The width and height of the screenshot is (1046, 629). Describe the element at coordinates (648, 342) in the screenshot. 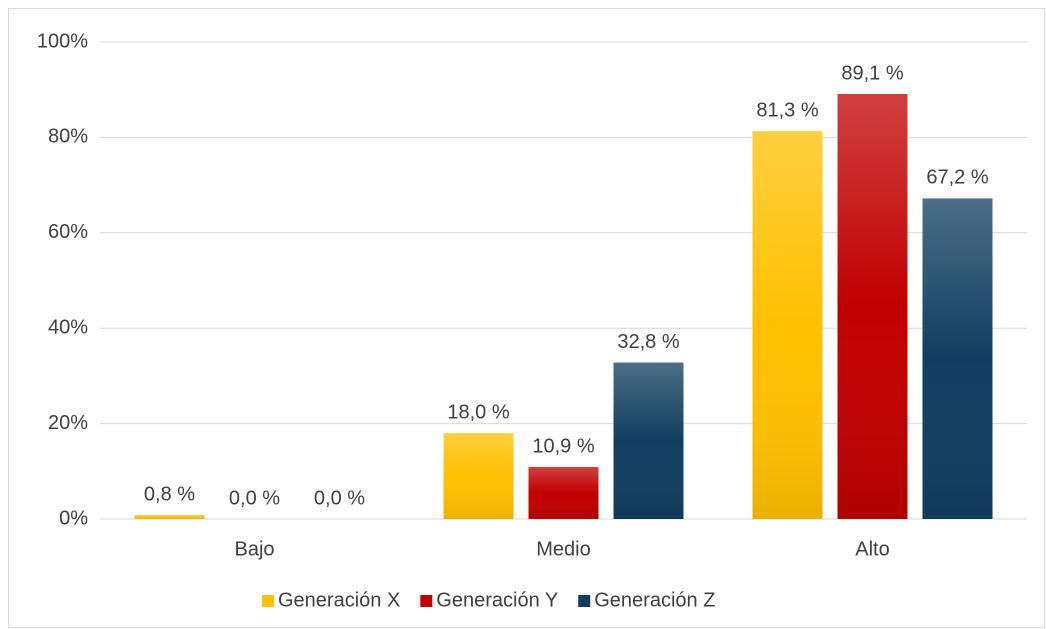

I see `data-label: 32,8 %` at that location.